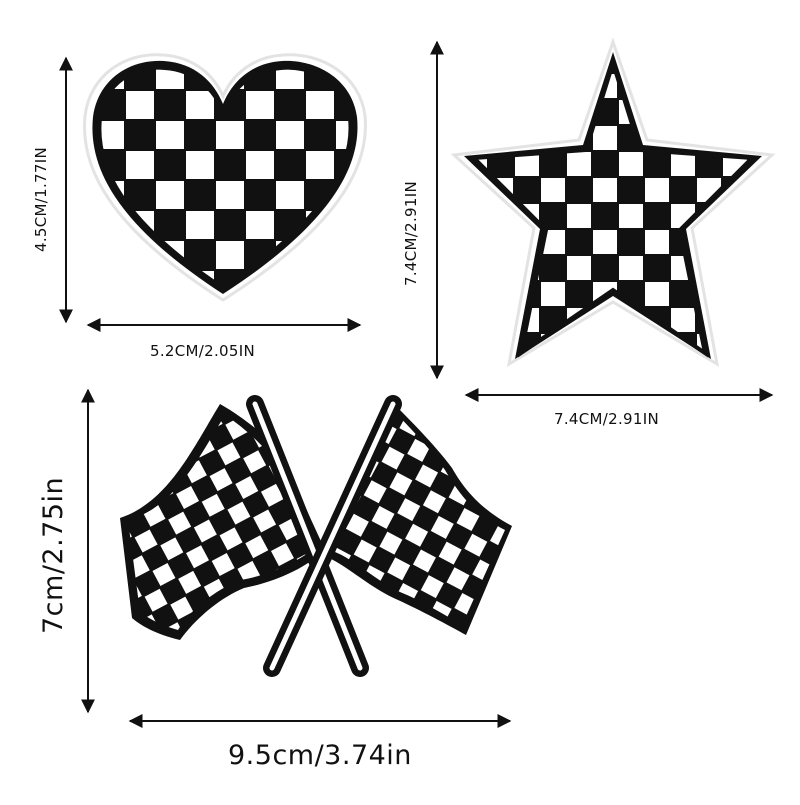 The width and height of the screenshot is (800, 805). I want to click on star-height-label: 7.4CM/2.91IN, so click(411, 233).